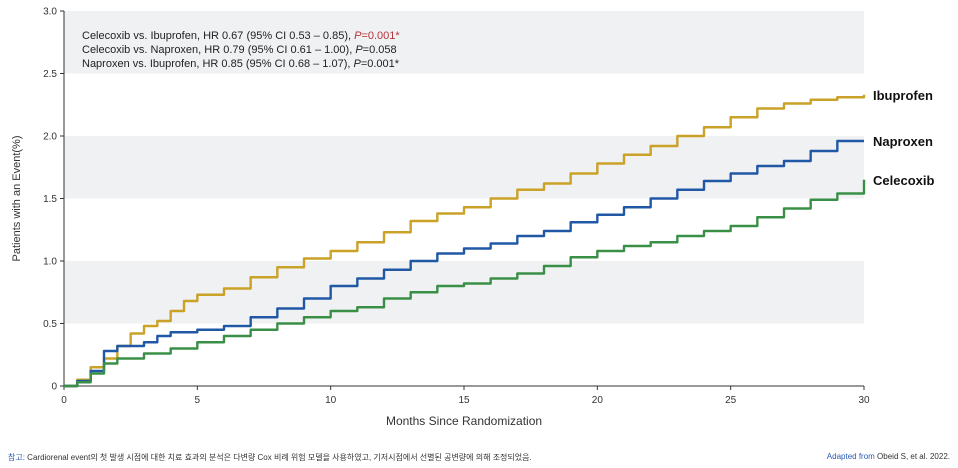  What do you see at coordinates (380, 50) in the screenshot?
I see `p-value: =0.058` at bounding box center [380, 50].